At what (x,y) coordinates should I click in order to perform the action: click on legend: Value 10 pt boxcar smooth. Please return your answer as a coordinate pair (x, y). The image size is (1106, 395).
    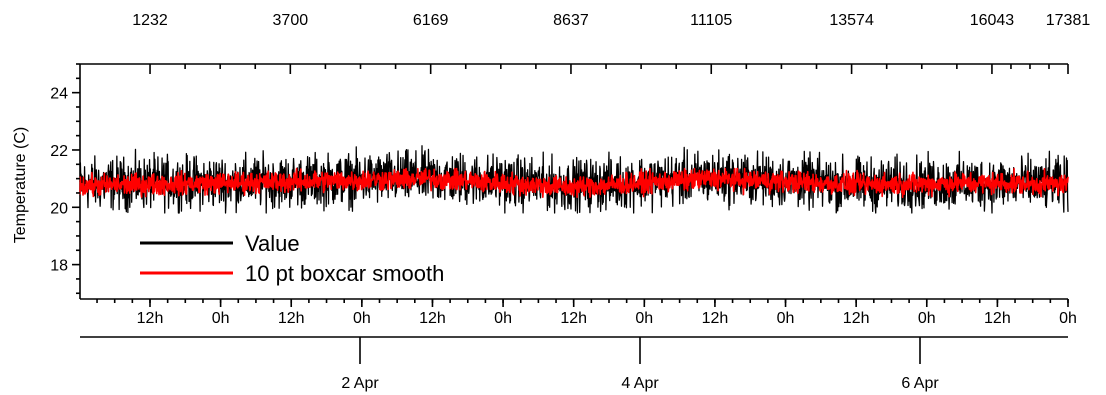
    Looking at the image, I should click on (292, 258).